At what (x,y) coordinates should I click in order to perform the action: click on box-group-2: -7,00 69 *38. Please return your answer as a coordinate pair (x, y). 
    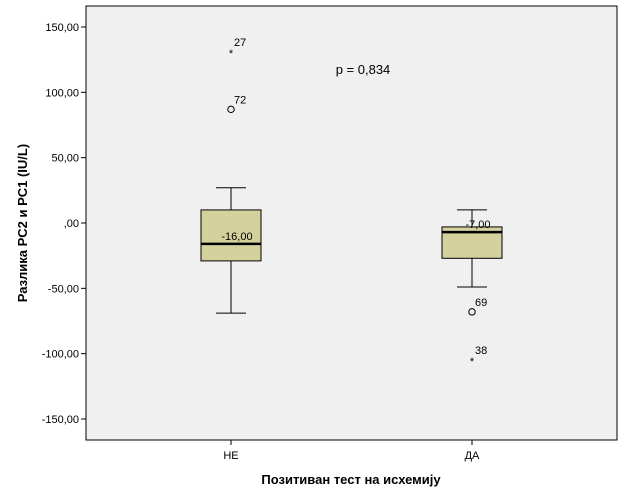
    Looking at the image, I should click on (472, 288).